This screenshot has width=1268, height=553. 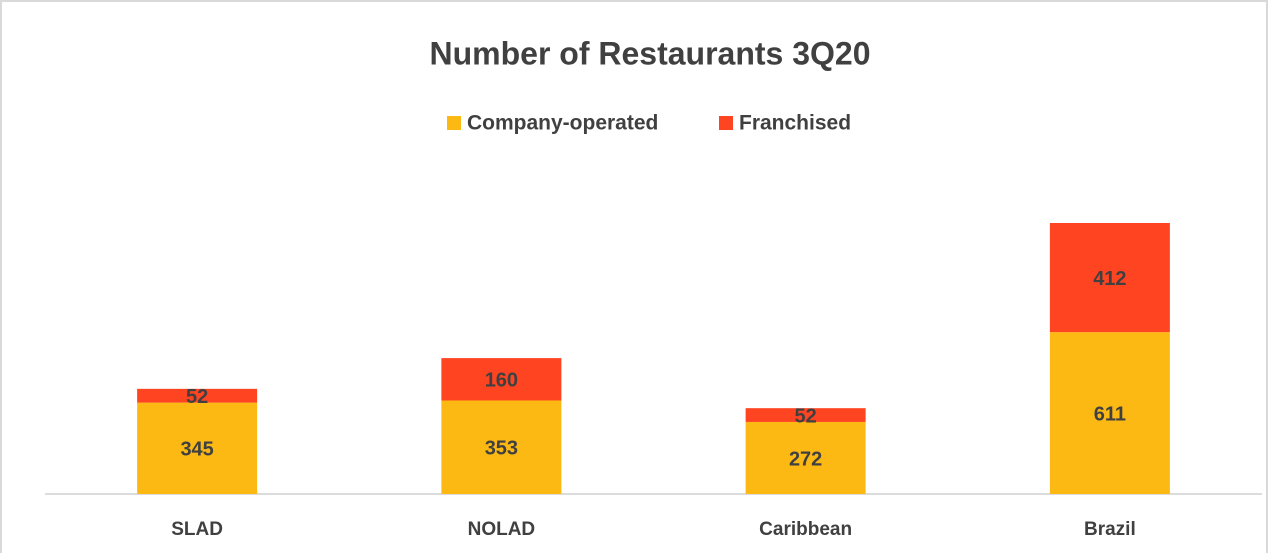 I want to click on data-label: 345, so click(x=196, y=450).